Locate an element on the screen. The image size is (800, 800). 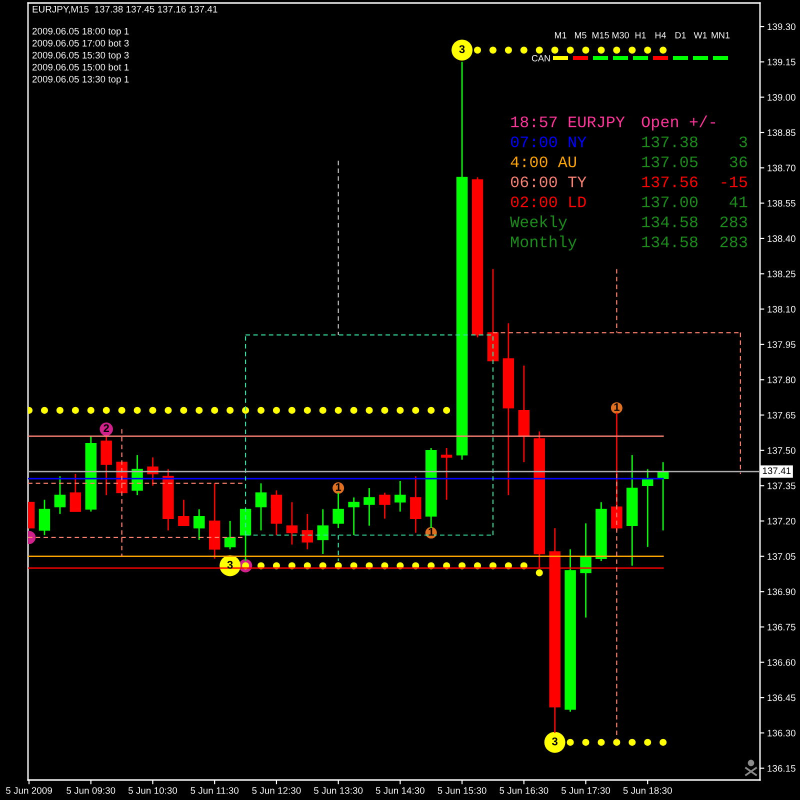
annotation: CAN is located at coordinates (541, 58).